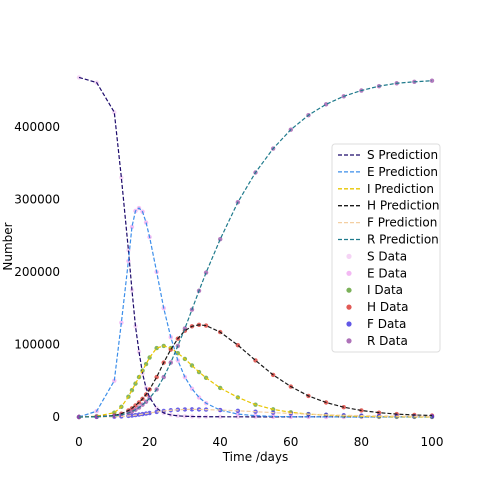 The height and width of the screenshot is (498, 498). I want to click on legend-item: E Data, so click(376, 273).